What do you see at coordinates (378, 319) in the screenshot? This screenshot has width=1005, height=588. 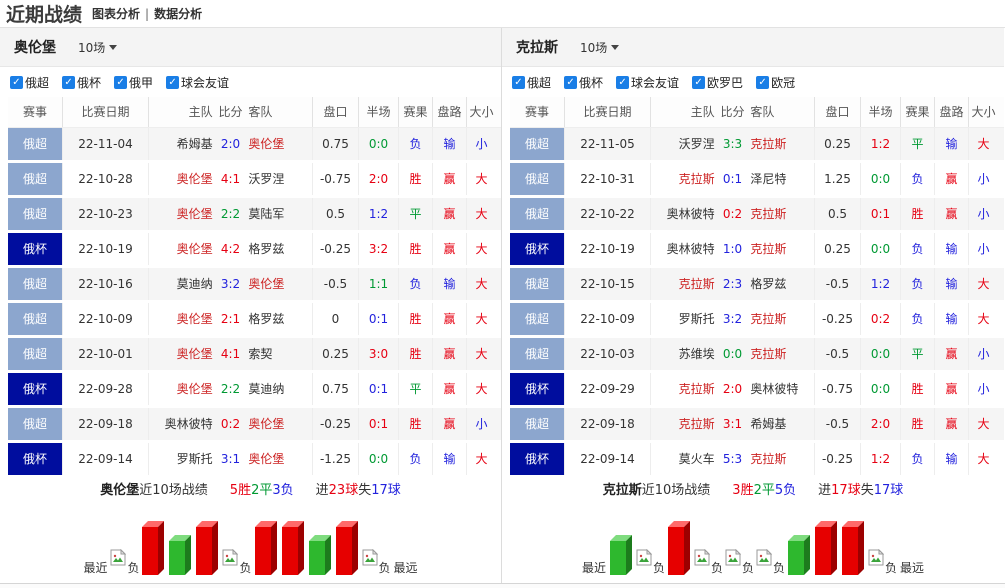 I see `halftime-score: 0:1` at bounding box center [378, 319].